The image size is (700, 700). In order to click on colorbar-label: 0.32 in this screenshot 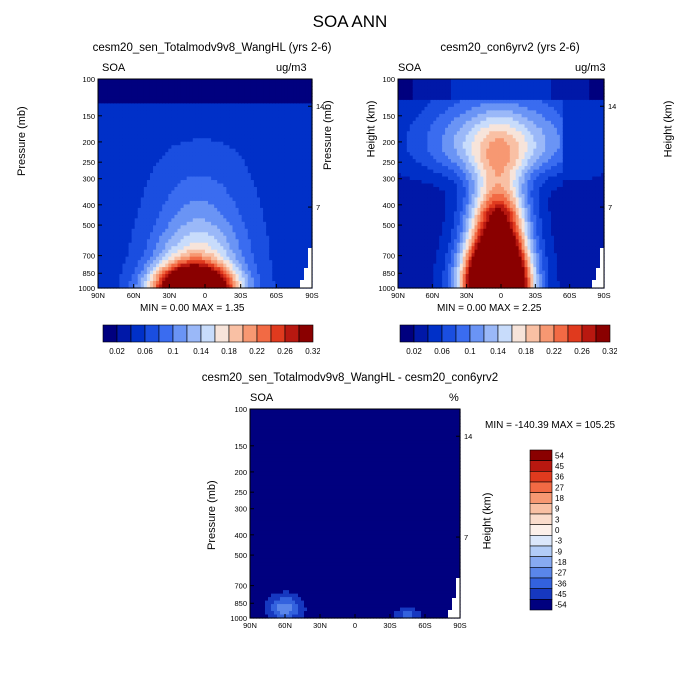, I will do `click(312, 351)`.